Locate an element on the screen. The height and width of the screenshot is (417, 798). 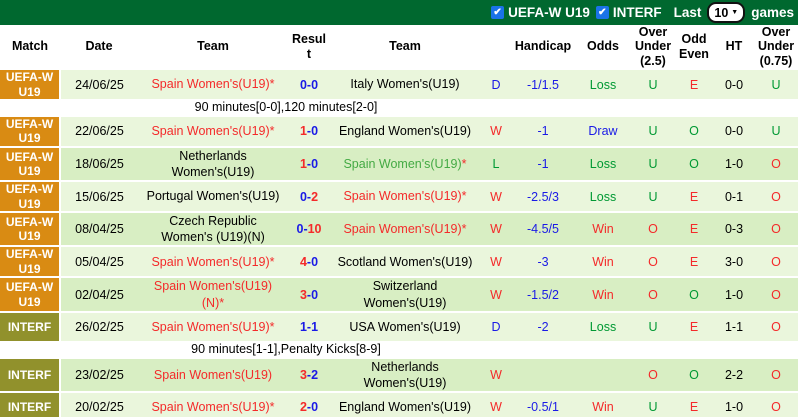
home-goals: 3 is located at coordinates (303, 375).